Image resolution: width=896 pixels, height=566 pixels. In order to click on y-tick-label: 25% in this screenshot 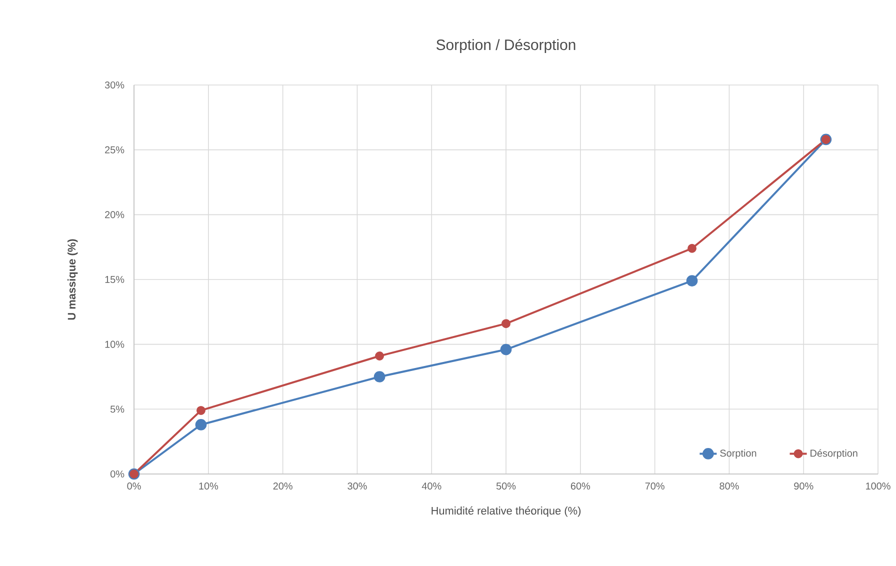, I will do `click(114, 150)`.